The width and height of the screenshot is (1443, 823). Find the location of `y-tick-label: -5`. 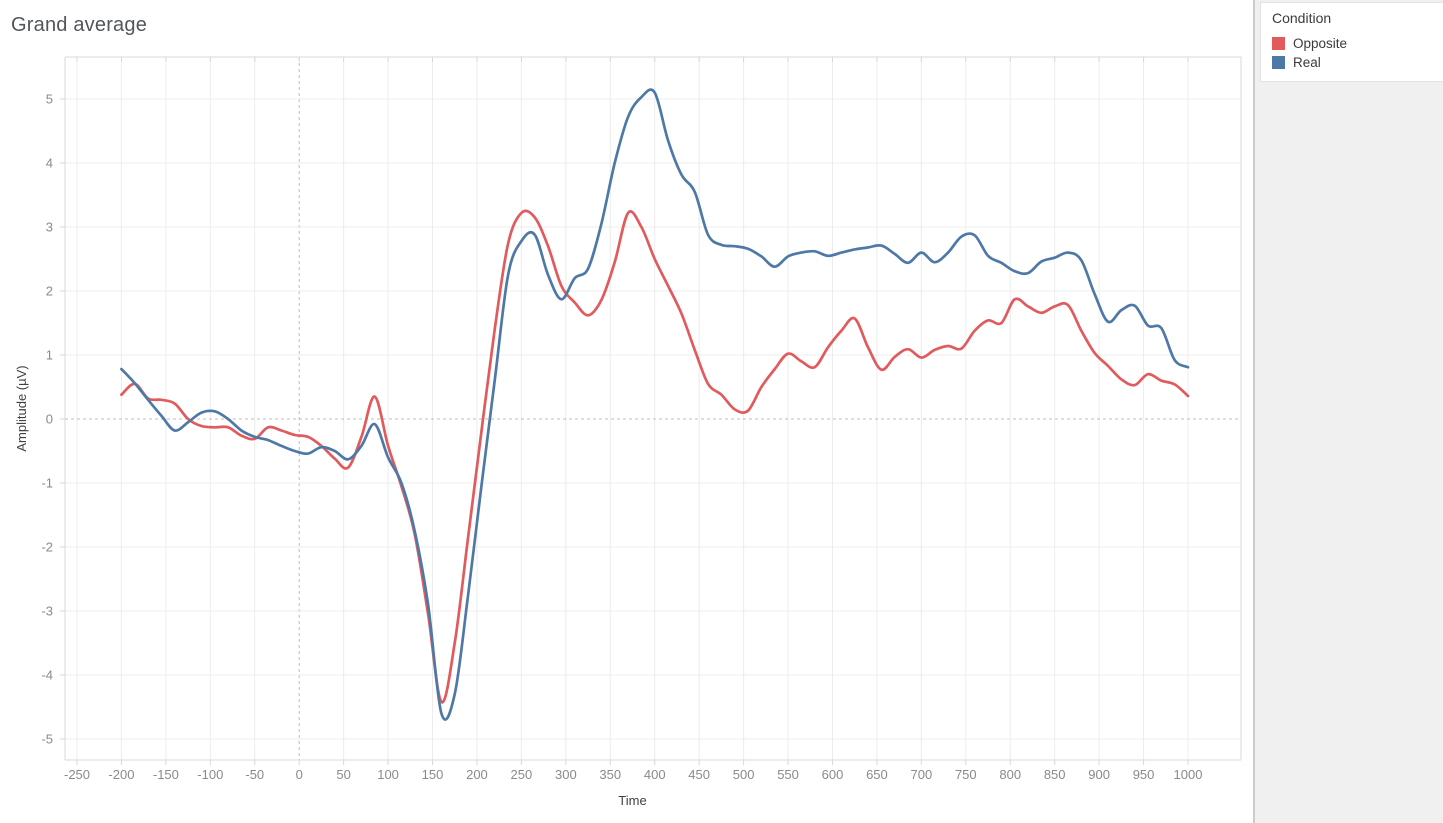

y-tick-label: -5 is located at coordinates (47, 739).